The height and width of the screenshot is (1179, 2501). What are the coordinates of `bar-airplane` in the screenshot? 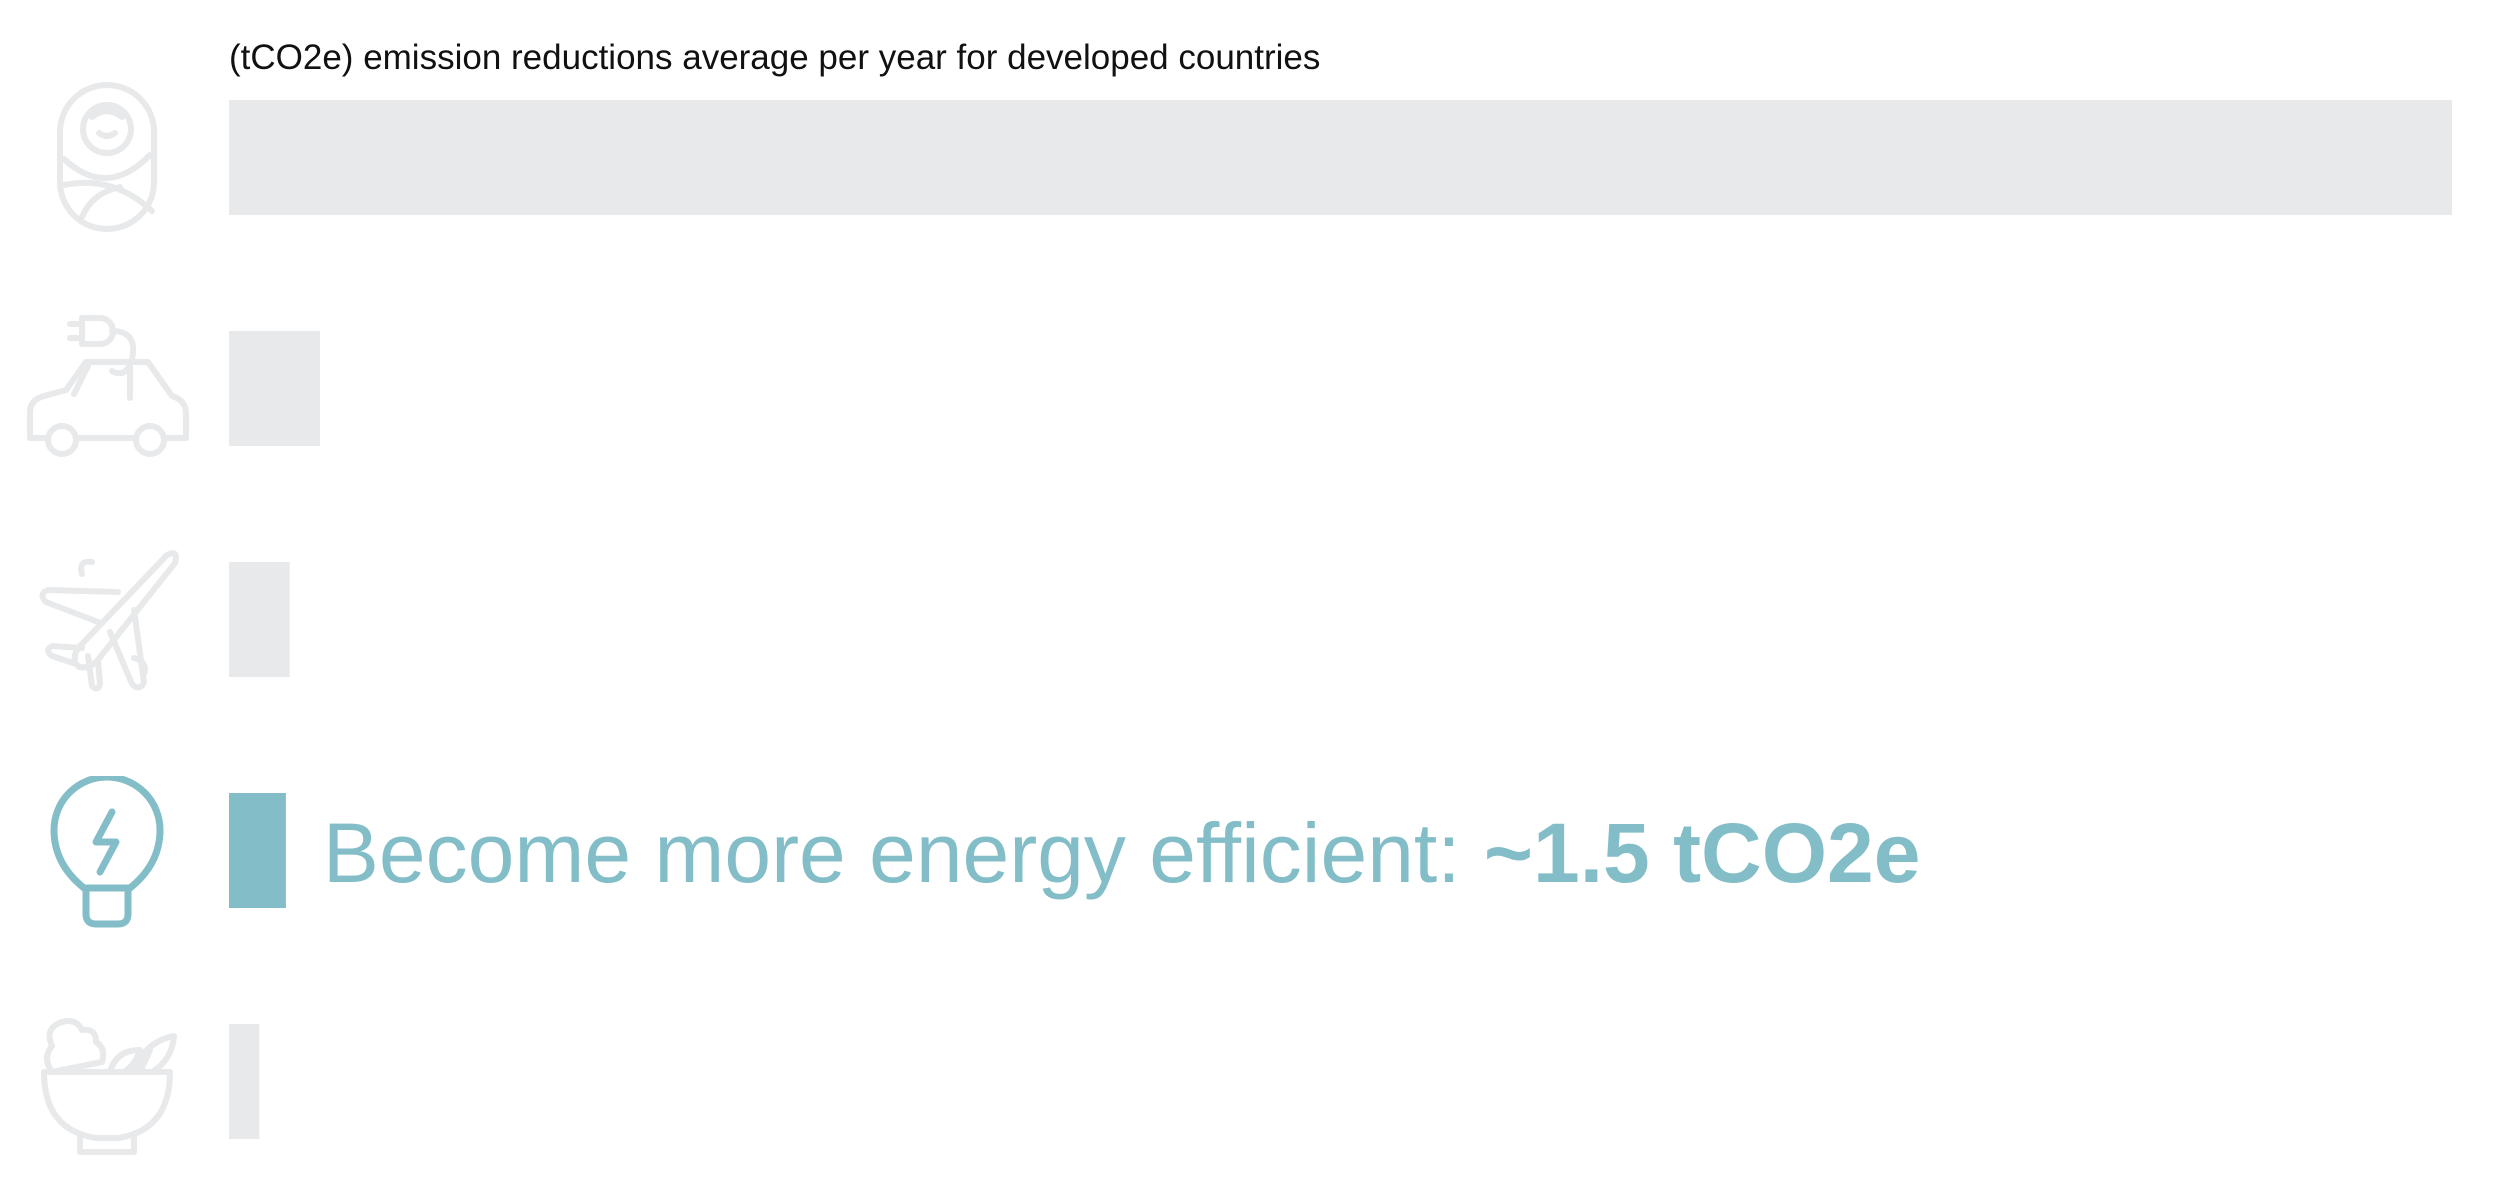 It's located at (259, 619).